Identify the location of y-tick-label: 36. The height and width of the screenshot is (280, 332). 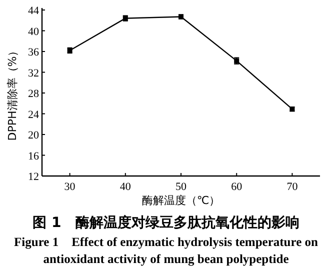
(34, 52).